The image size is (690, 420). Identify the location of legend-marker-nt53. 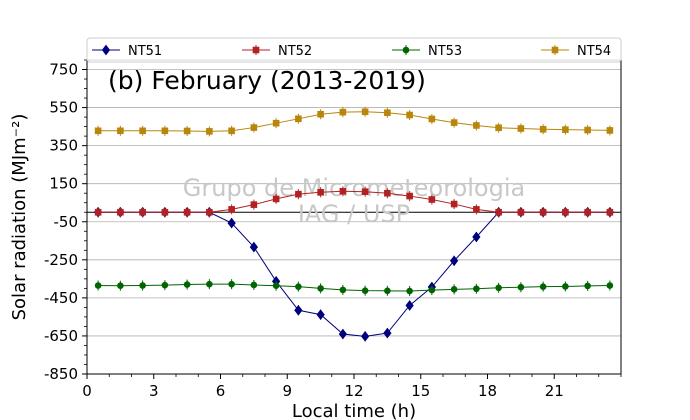
(406, 50).